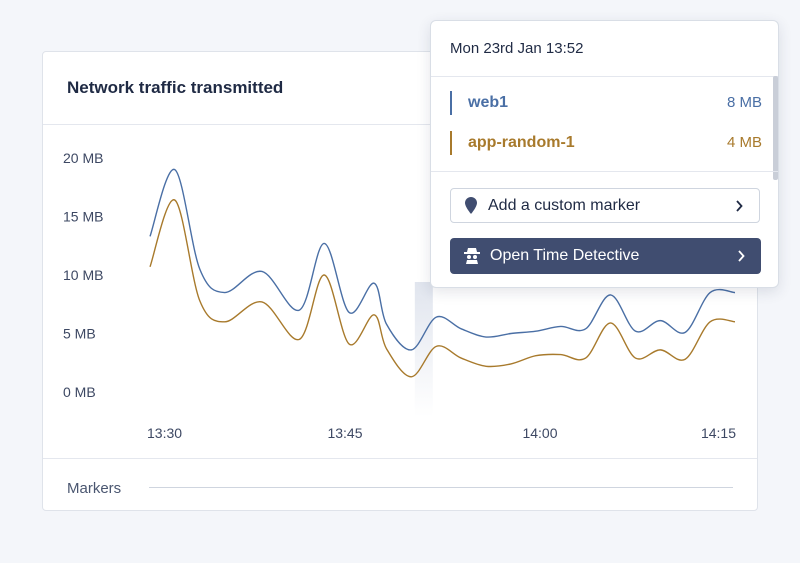  Describe the element at coordinates (79, 392) in the screenshot. I see `y-tick-label: 0 MB` at that location.